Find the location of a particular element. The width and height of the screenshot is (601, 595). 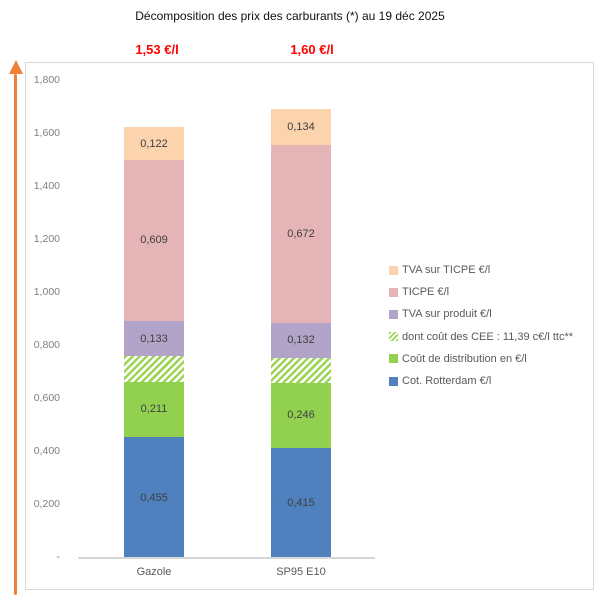

y-tick-label: 1,000 is located at coordinates (46, 292).